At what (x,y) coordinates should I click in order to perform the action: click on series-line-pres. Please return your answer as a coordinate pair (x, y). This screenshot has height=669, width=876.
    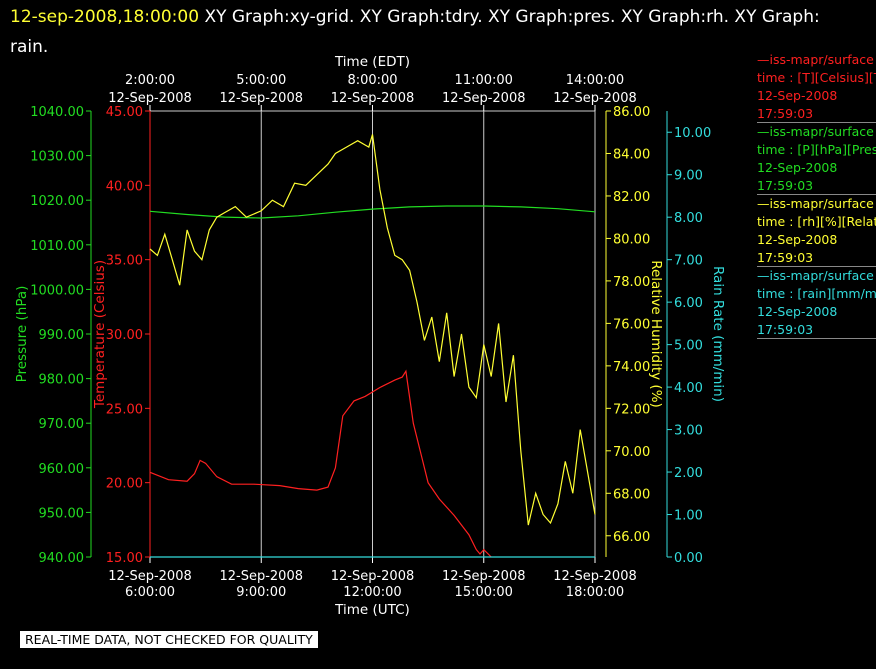
    Looking at the image, I should click on (372, 212).